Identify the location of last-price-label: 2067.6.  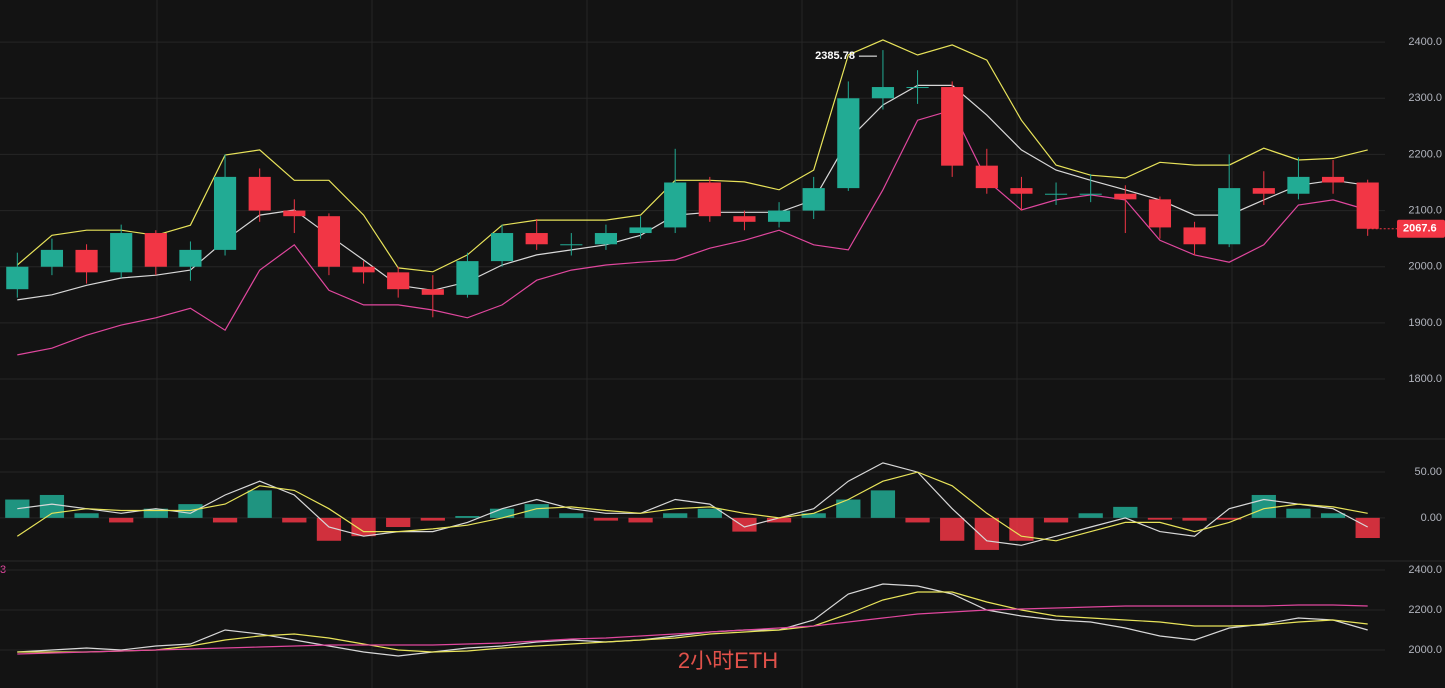
(1420, 229).